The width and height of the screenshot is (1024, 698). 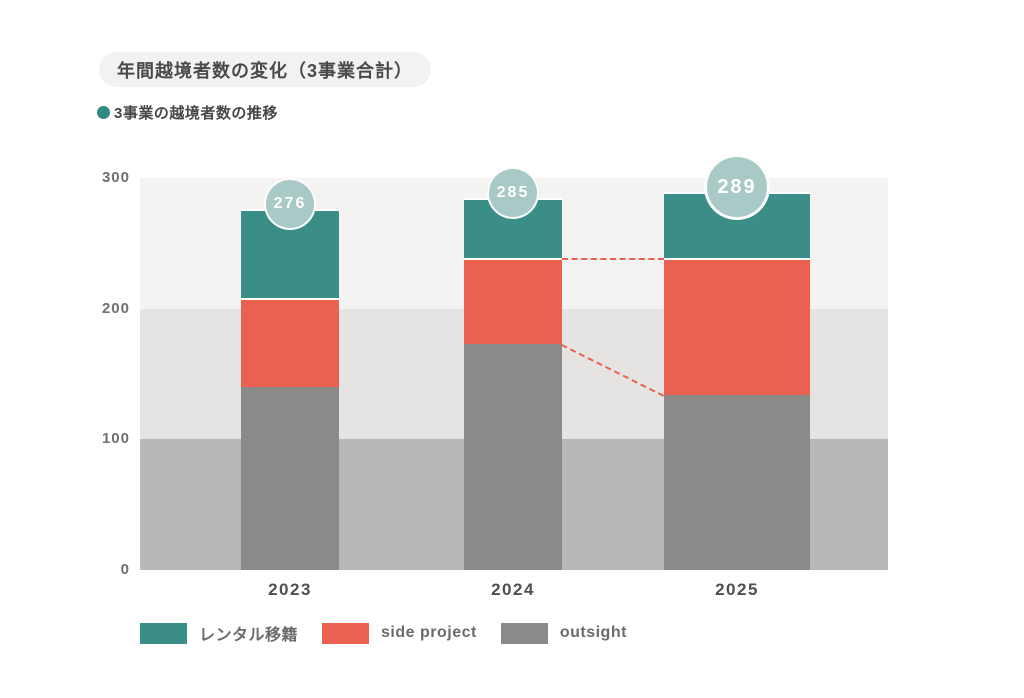 I want to click on y-axis-tick-300: 300, so click(x=115, y=177).